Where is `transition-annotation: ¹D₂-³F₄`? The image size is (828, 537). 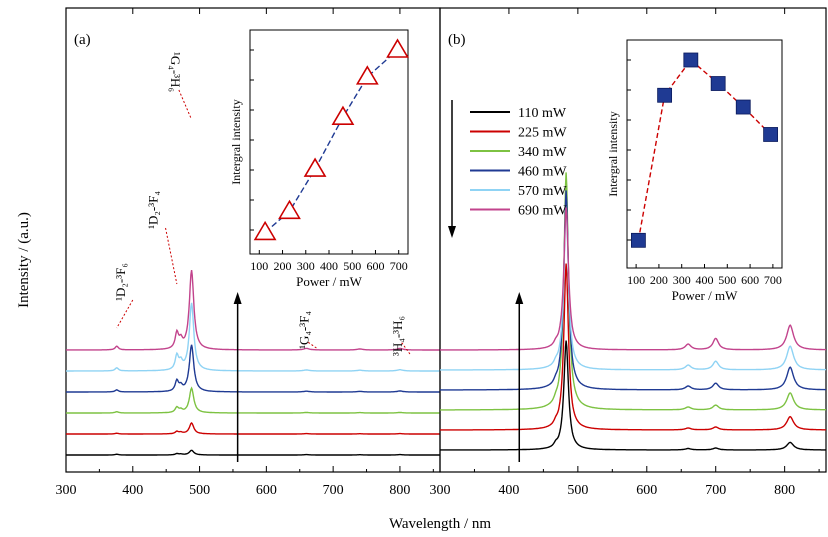
transition-annotation: ¹D₂-³F₄ is located at coordinates (153, 210).